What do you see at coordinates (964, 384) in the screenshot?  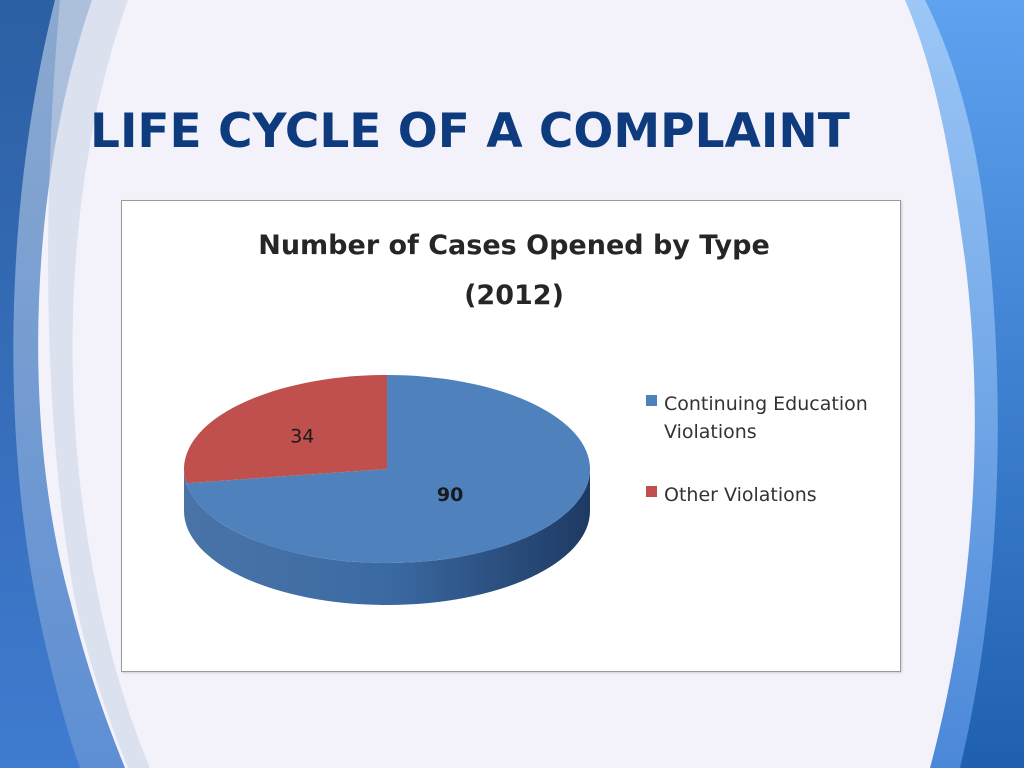 I see `right-decorative-band` at bounding box center [964, 384].